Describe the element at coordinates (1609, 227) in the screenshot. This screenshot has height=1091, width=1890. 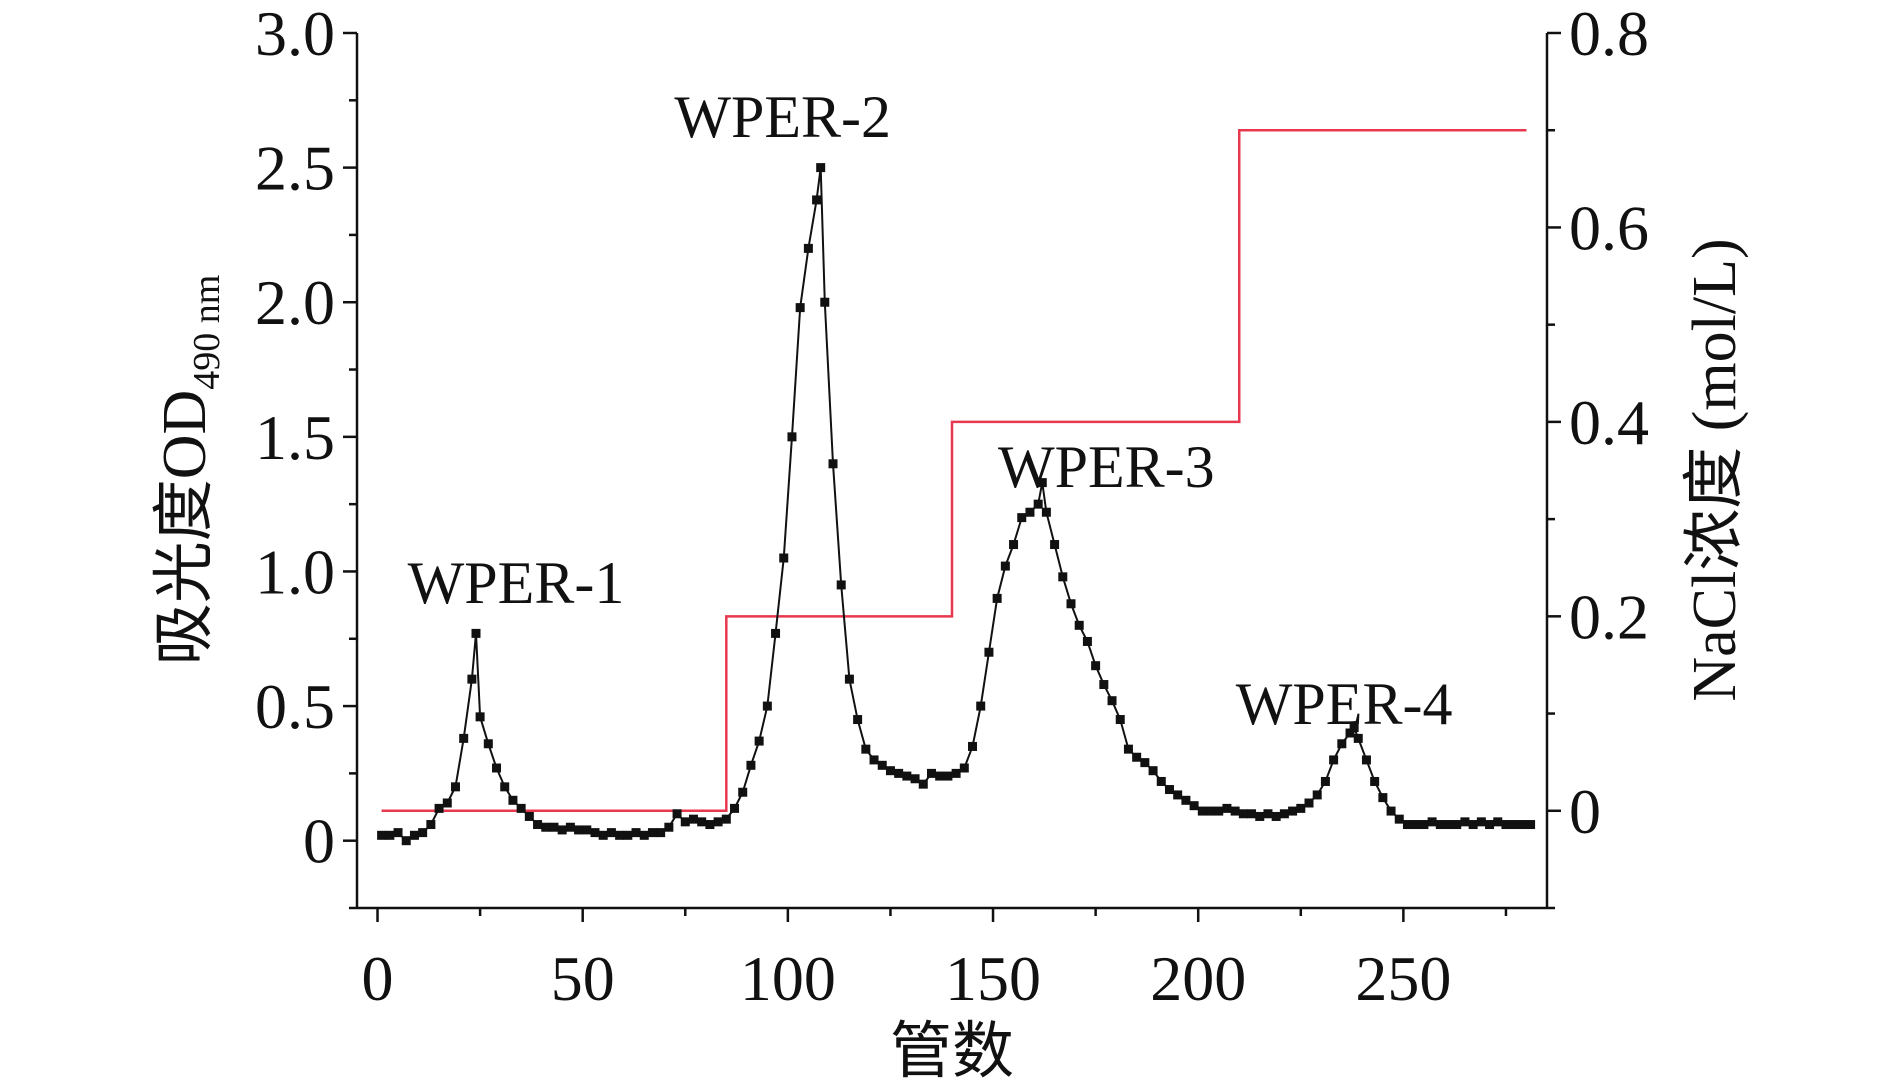
I see `y-right-tick-label: 0.6` at that location.